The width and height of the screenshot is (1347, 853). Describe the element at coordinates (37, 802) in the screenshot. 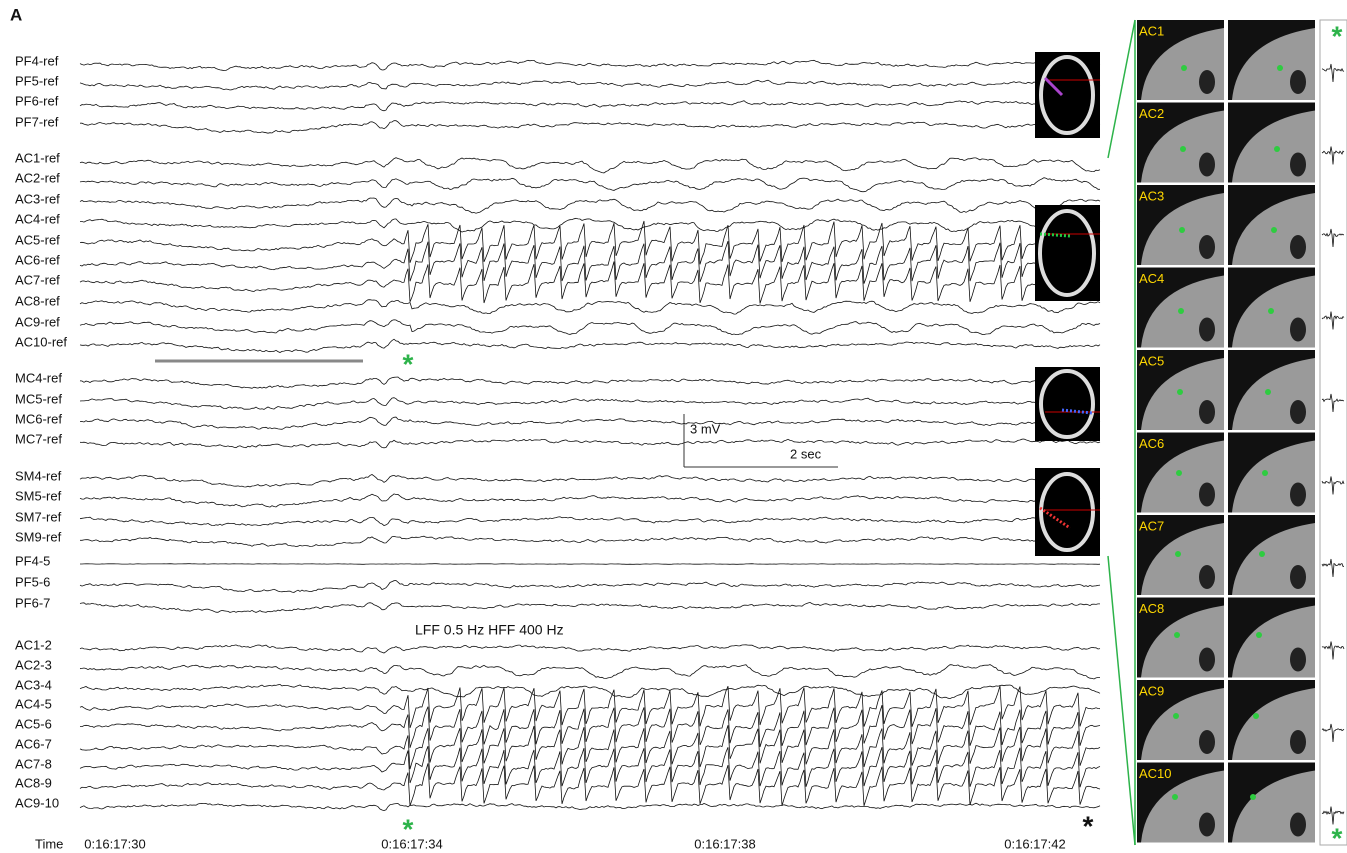

I see `channel-label: AC9-10` at that location.